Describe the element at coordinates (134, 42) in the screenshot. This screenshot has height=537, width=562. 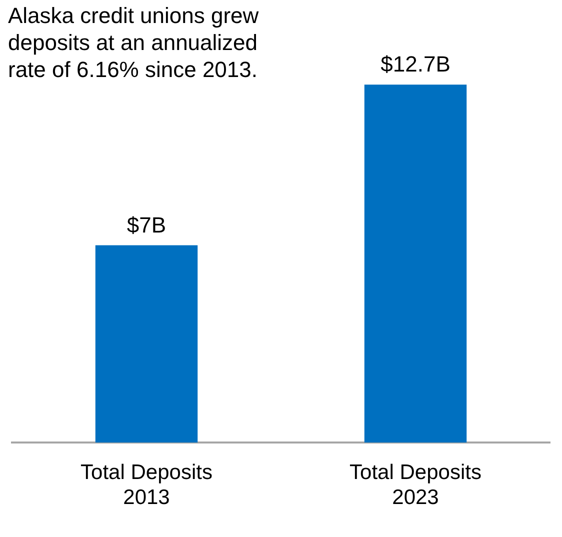
I see `text: Alaska credit unions grew deposits at an annualized rate of 6.16% since 2013.` at that location.